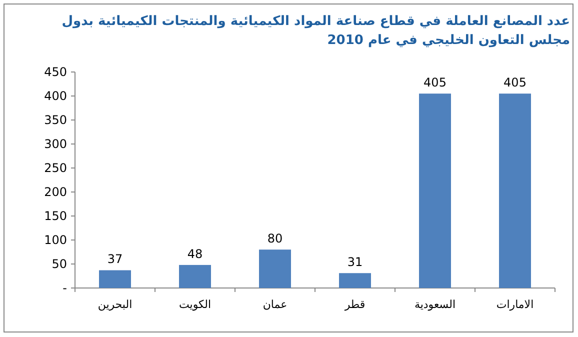  Describe the element at coordinates (55, 192) in the screenshot. I see `y-tick-label: 200` at that location.